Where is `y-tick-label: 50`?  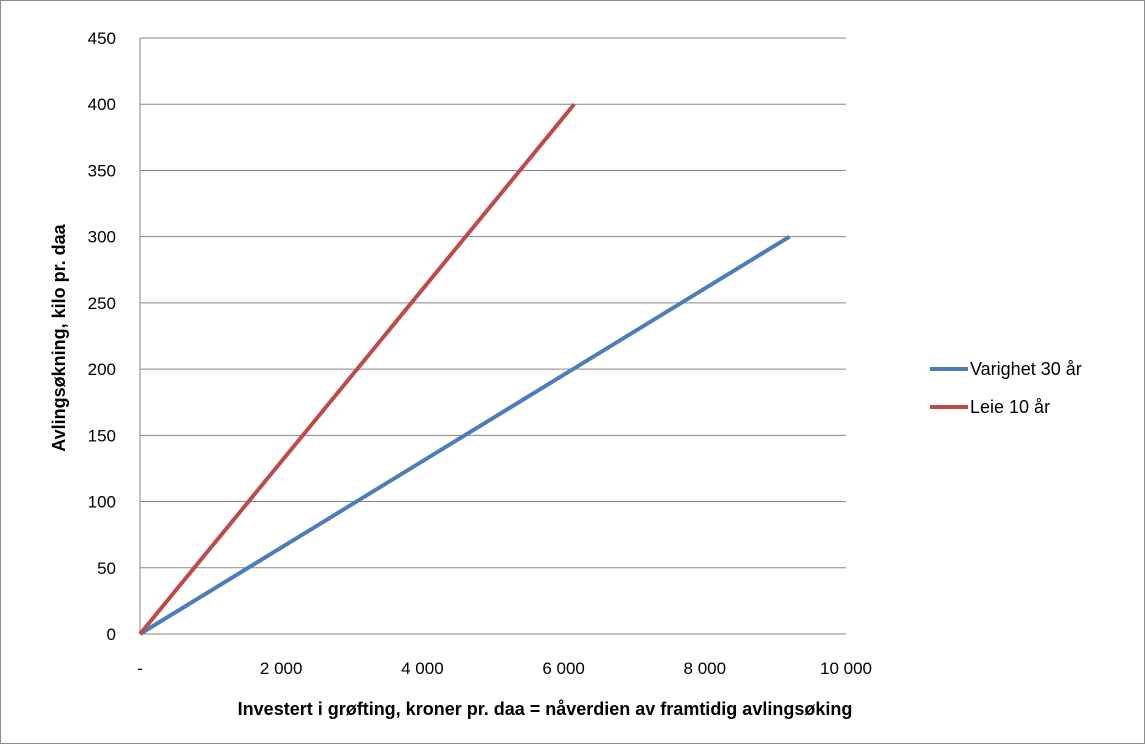 y-tick-label: 50 is located at coordinates (106, 568).